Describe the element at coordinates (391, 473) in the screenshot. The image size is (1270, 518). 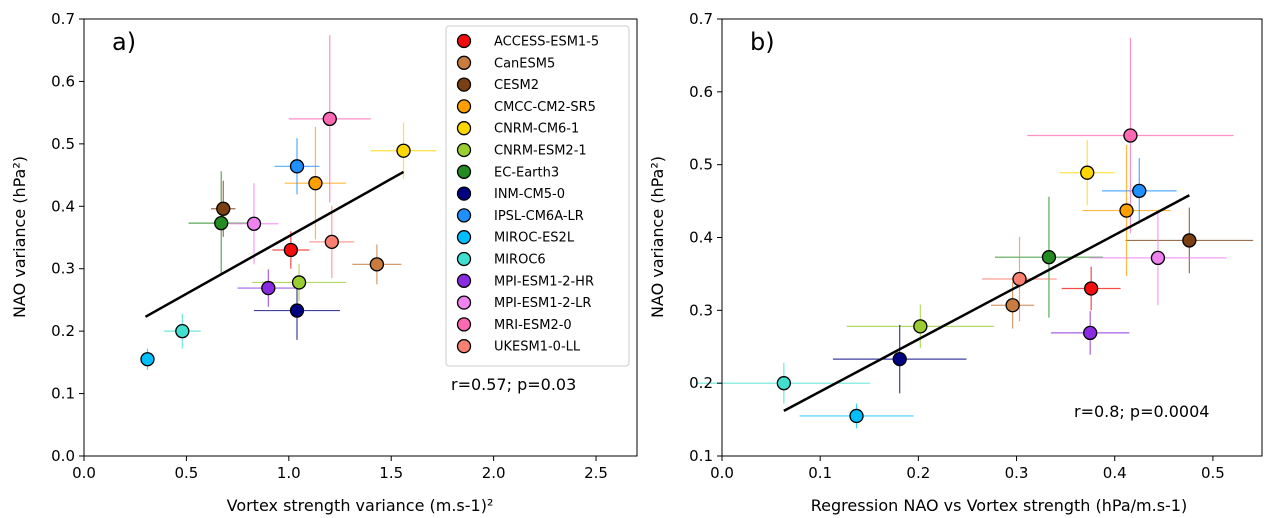
I see `x-tick-label: 1.5` at that location.